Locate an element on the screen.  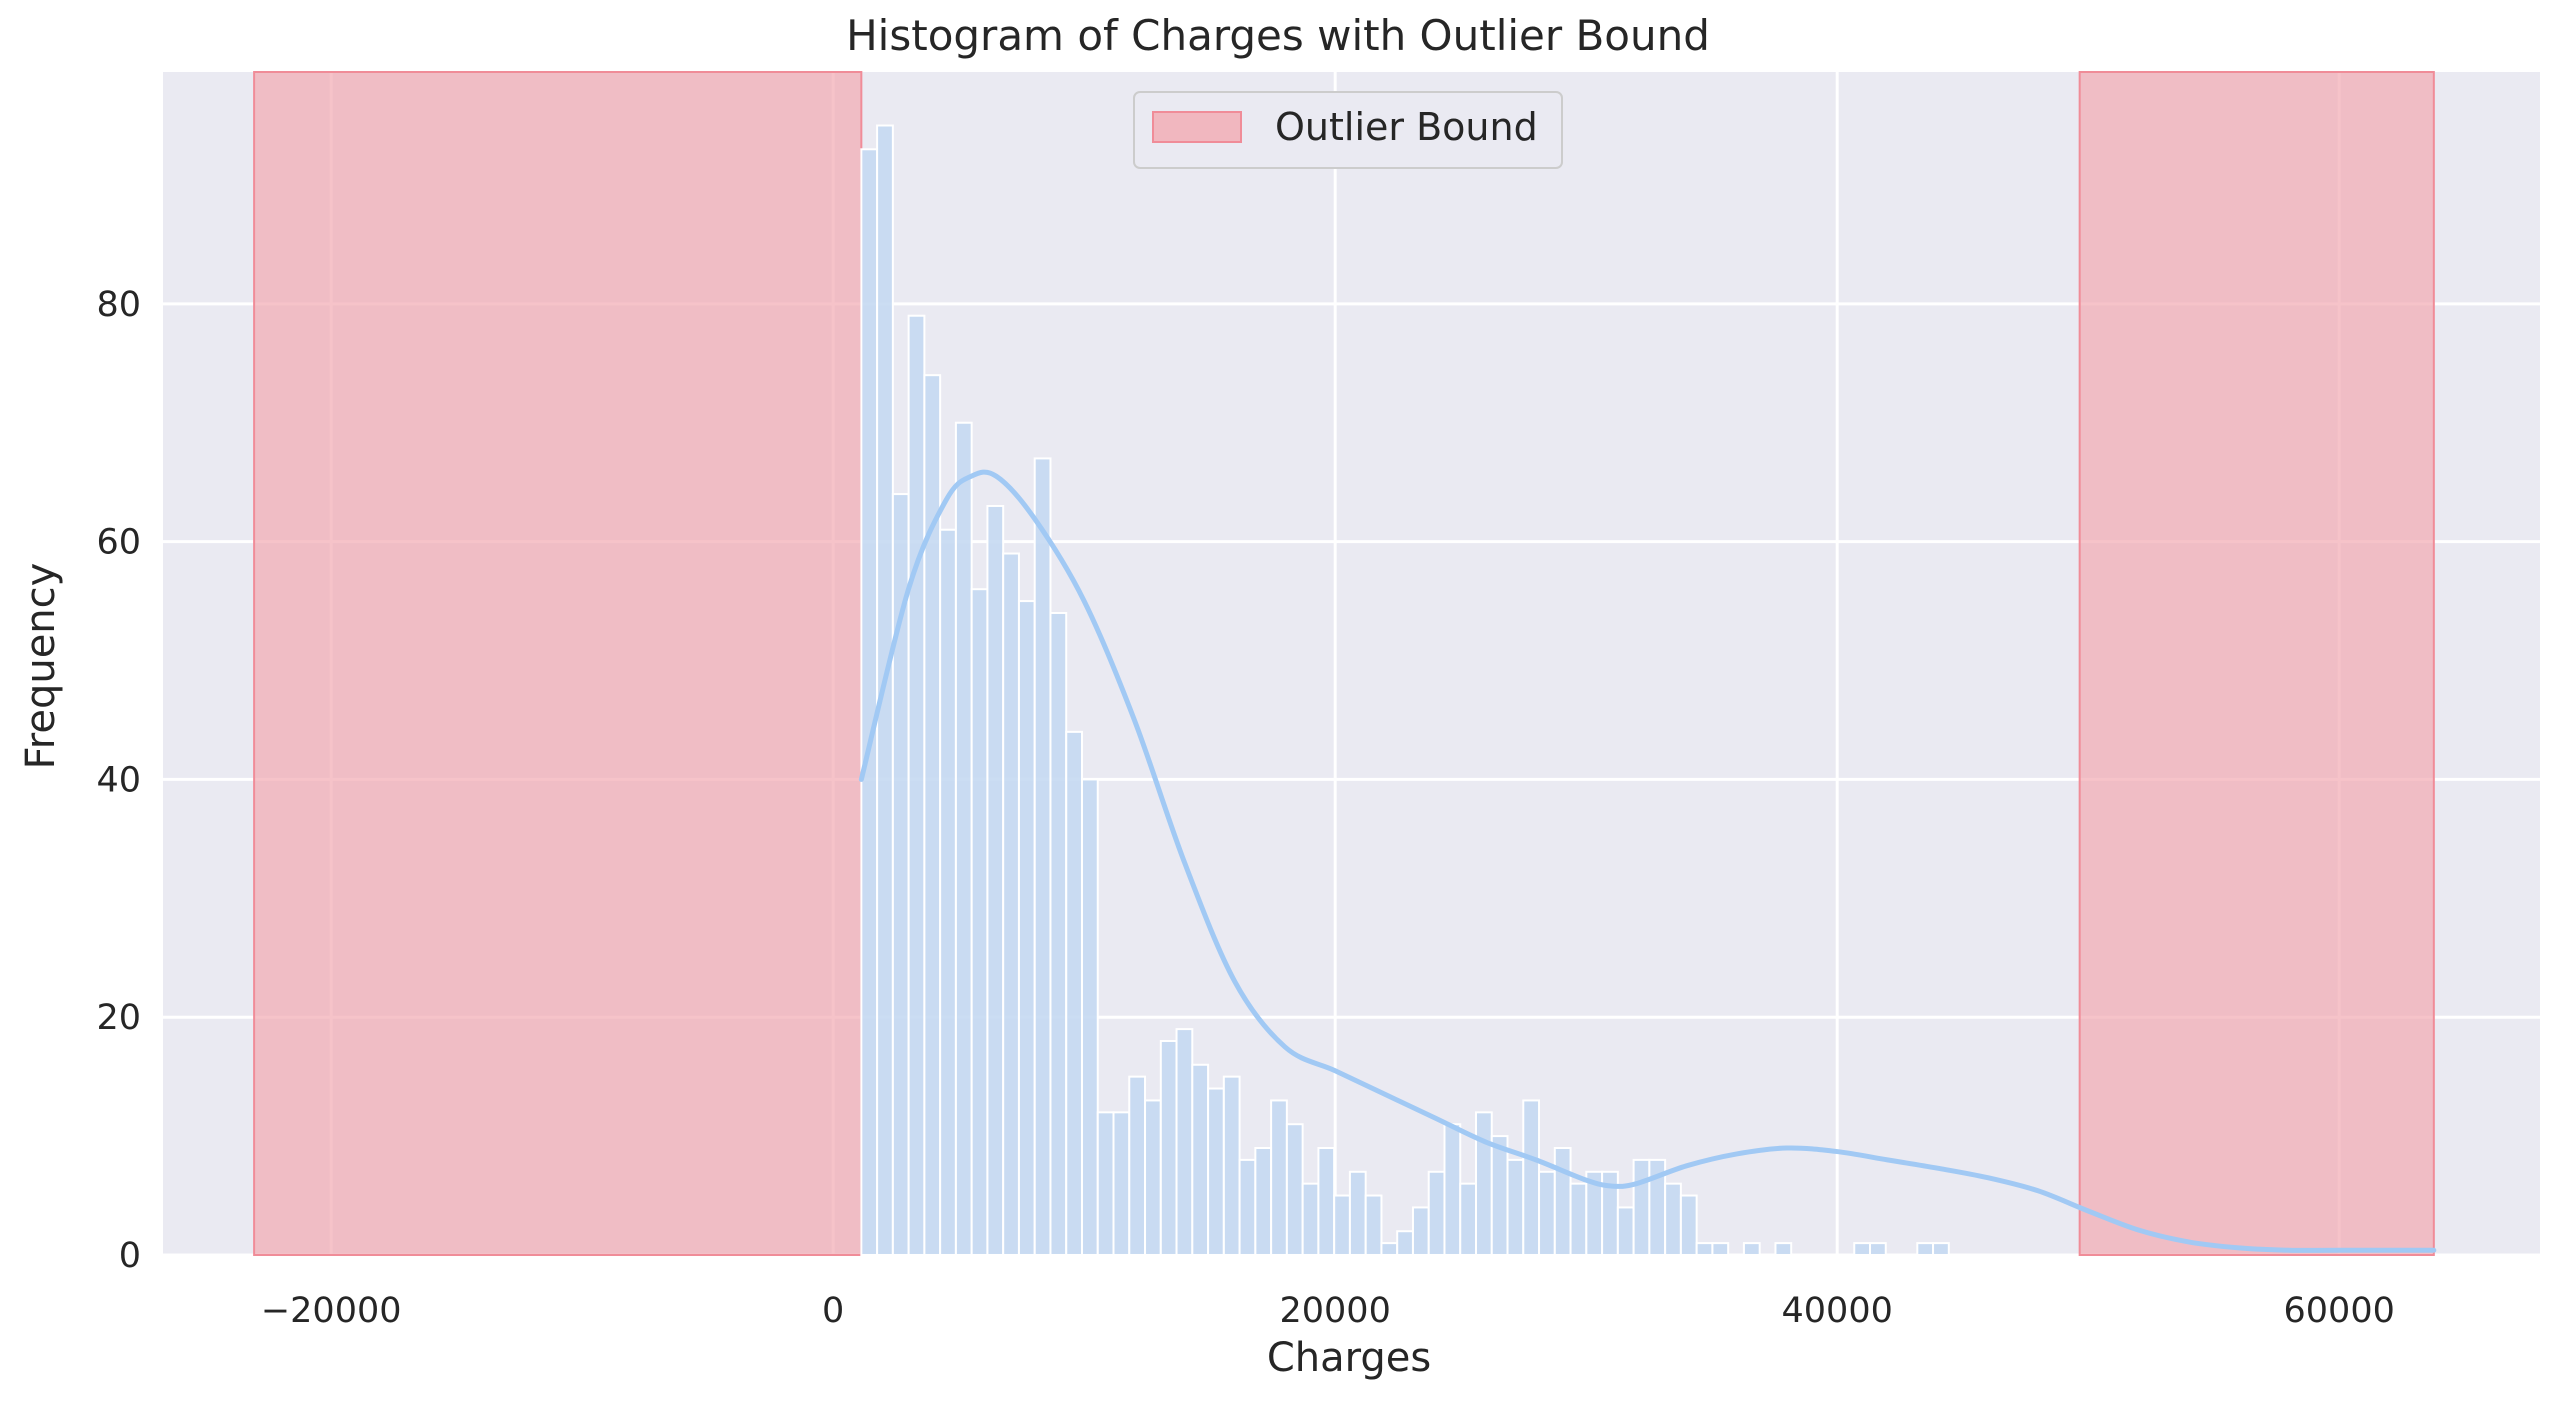
y-tick-label: 20 is located at coordinates (118, 1018).